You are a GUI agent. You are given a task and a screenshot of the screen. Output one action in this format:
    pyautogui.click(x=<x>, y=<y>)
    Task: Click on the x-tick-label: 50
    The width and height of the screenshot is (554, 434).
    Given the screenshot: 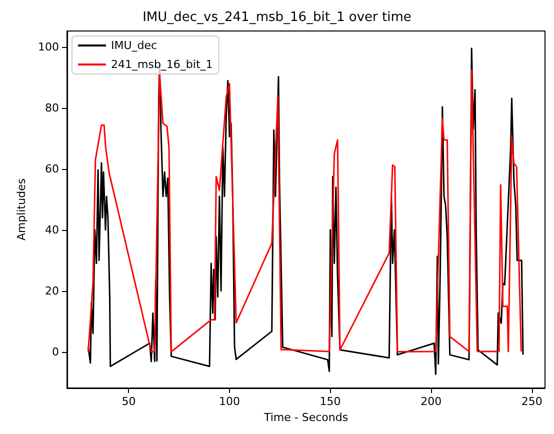 What is the action you would take?
    pyautogui.click(x=129, y=401)
    